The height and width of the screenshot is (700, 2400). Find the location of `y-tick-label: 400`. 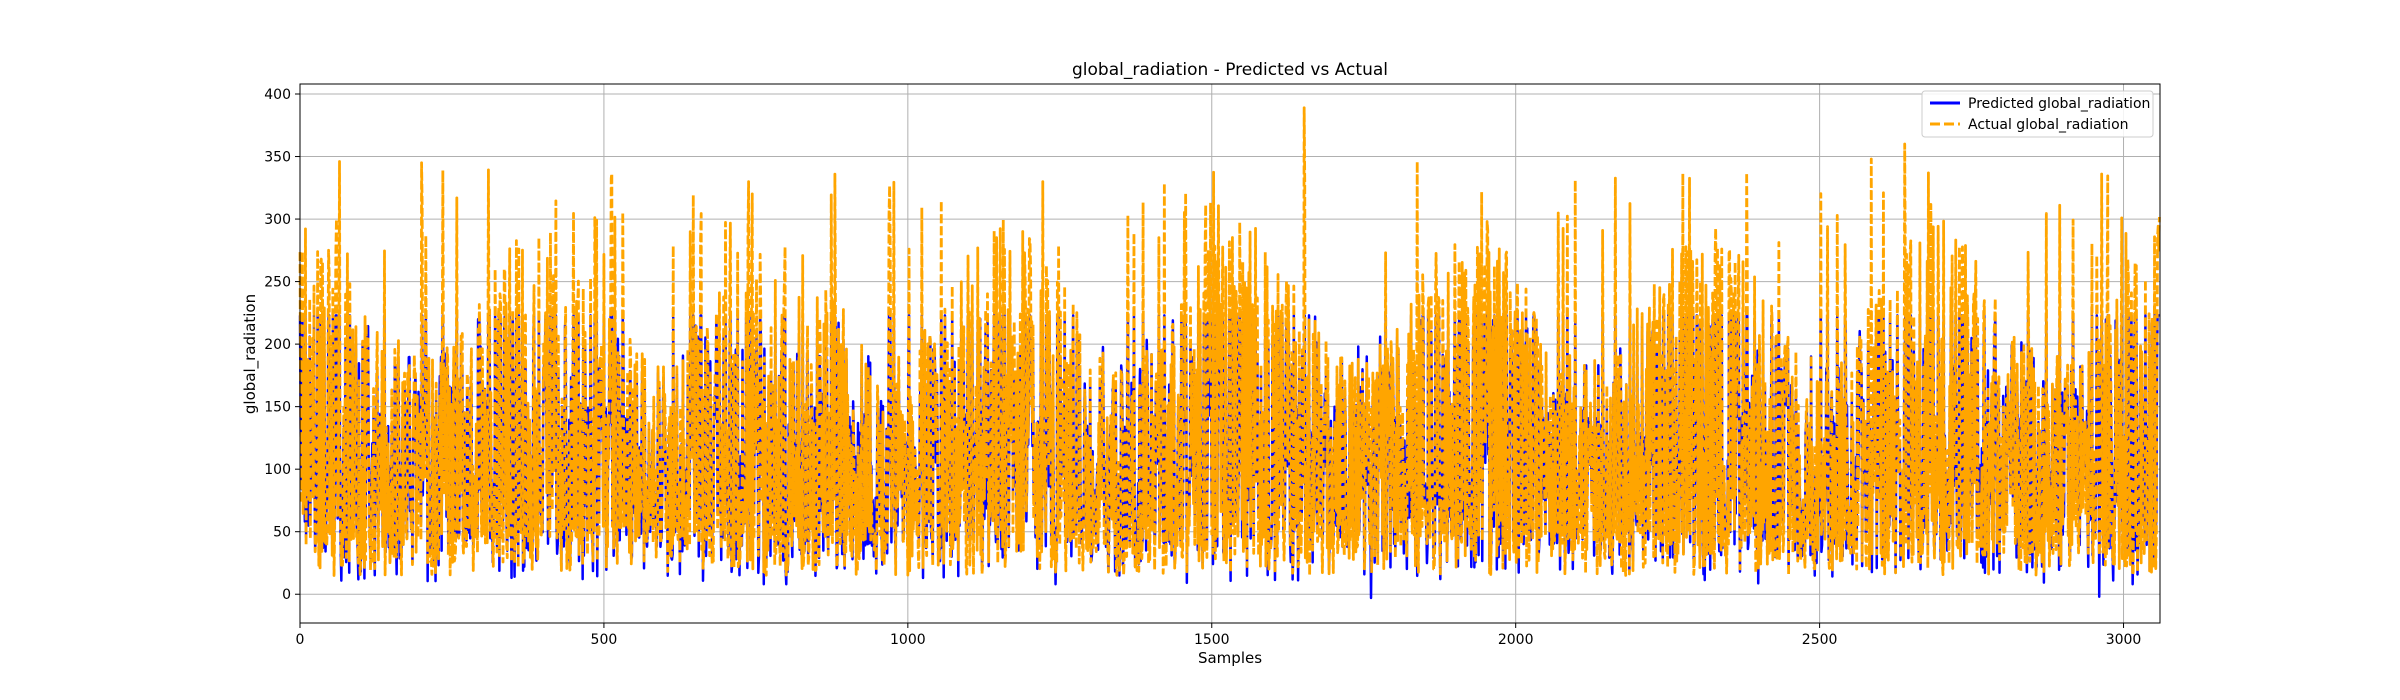

y-tick-label: 400 is located at coordinates (277, 95).